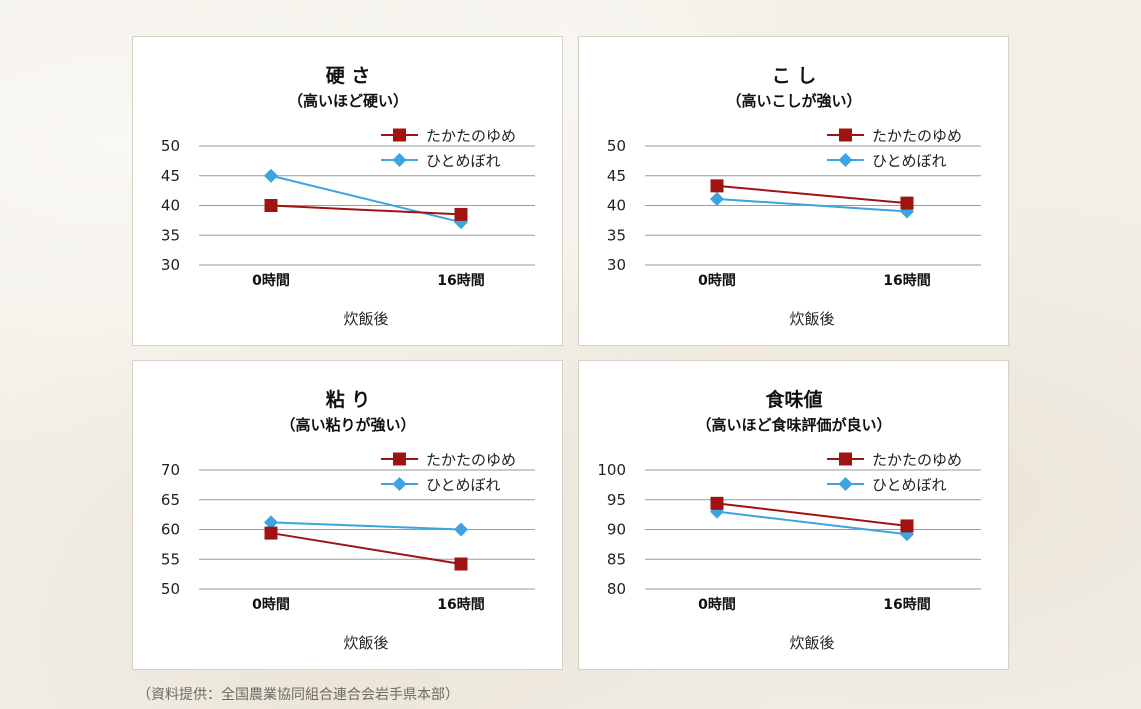  What do you see at coordinates (348, 400) in the screenshot?
I see `chart-title: 粘 り` at bounding box center [348, 400].